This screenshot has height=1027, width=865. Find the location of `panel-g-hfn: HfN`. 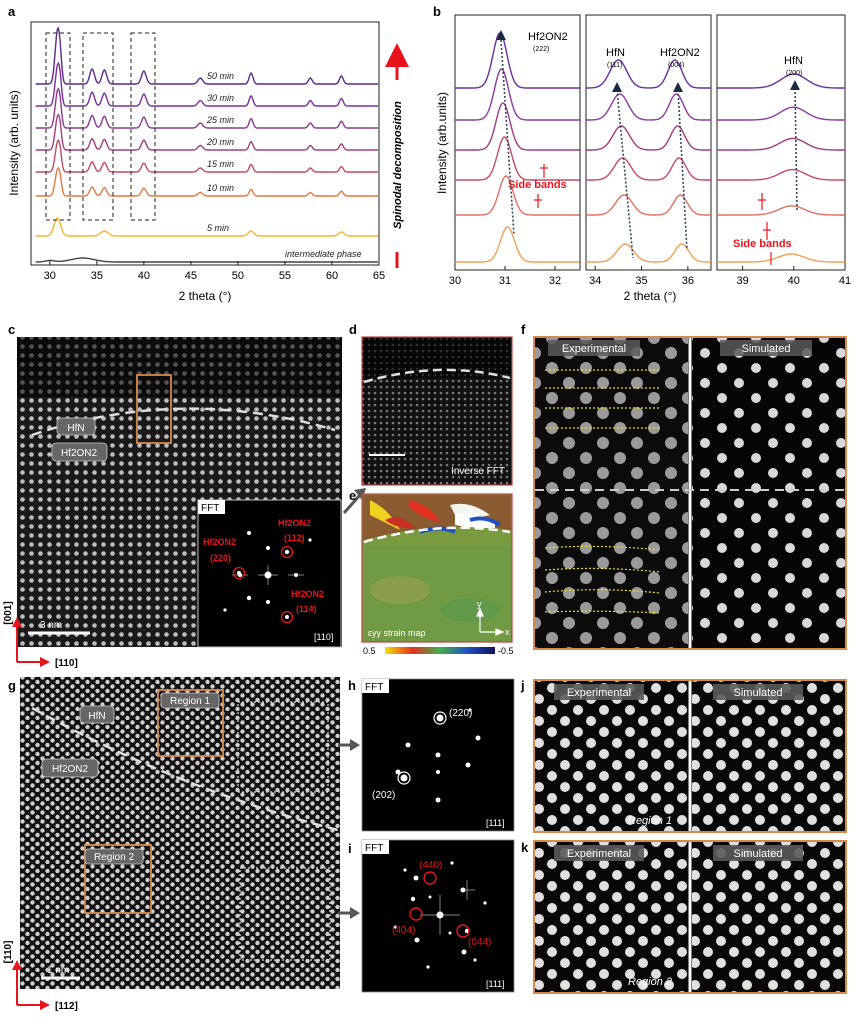

panel-g-hfn: HfN is located at coordinates (96, 716).